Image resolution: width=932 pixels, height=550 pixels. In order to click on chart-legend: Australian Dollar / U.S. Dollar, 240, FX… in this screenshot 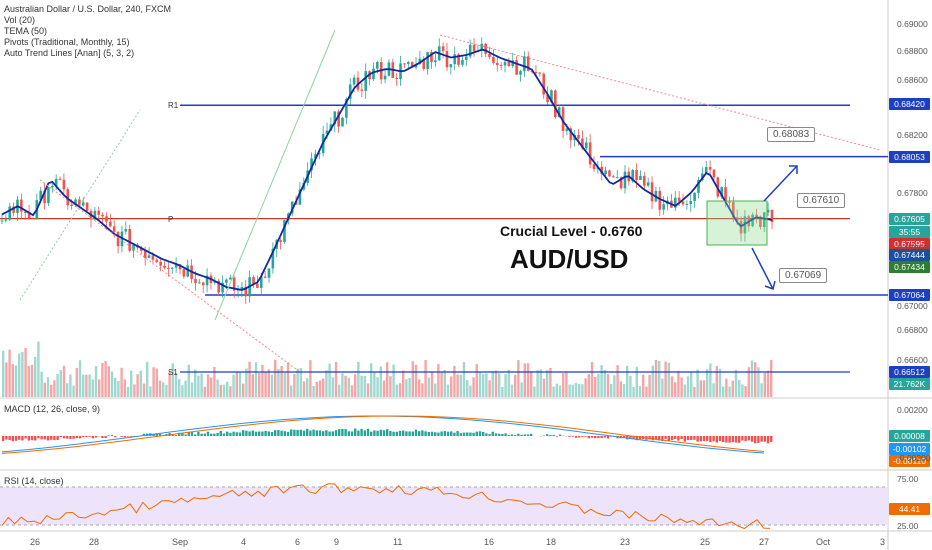, I will do `click(87, 31)`.